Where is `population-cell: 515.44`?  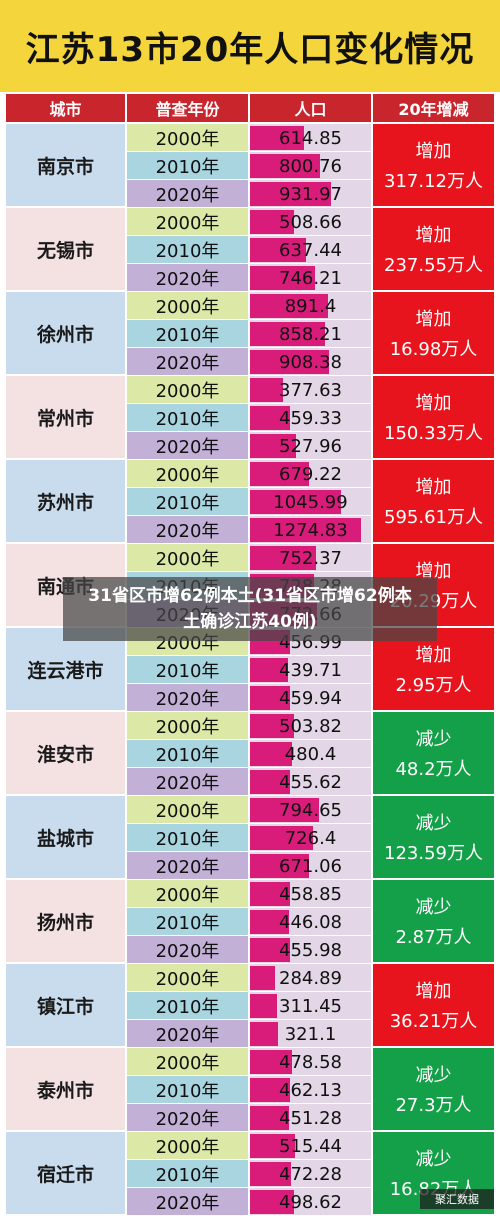
population-cell: 515.44 is located at coordinates (310, 1146).